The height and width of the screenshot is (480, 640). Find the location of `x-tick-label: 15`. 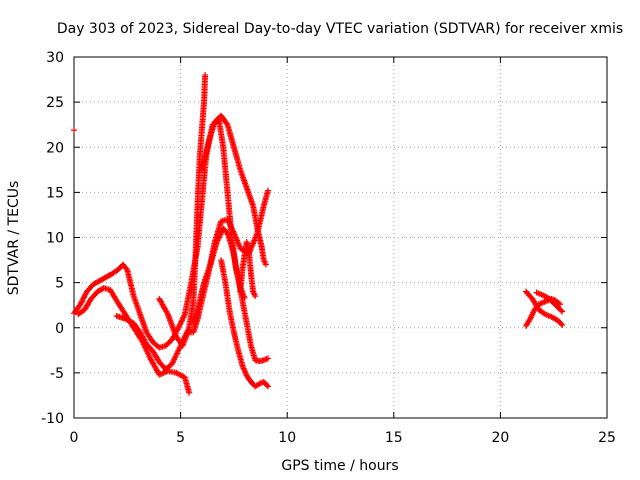

x-tick-label: 15 is located at coordinates (394, 438).